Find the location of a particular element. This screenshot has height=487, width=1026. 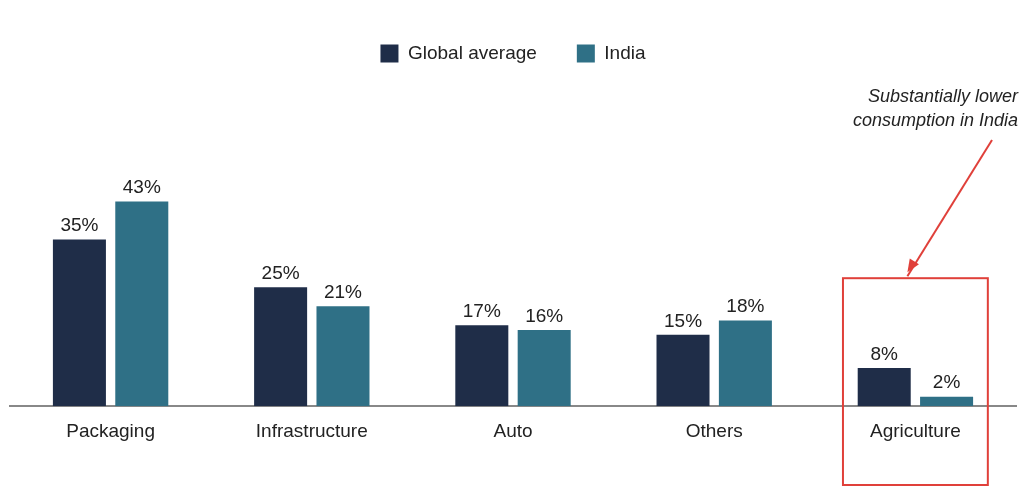

legend-label: Global average is located at coordinates (472, 52).